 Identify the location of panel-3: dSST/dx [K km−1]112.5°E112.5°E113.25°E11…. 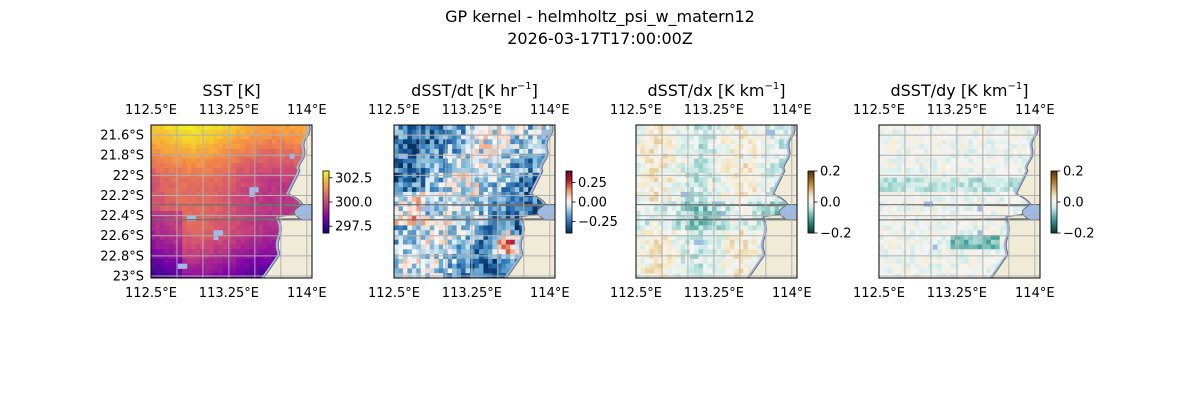
(731, 191).